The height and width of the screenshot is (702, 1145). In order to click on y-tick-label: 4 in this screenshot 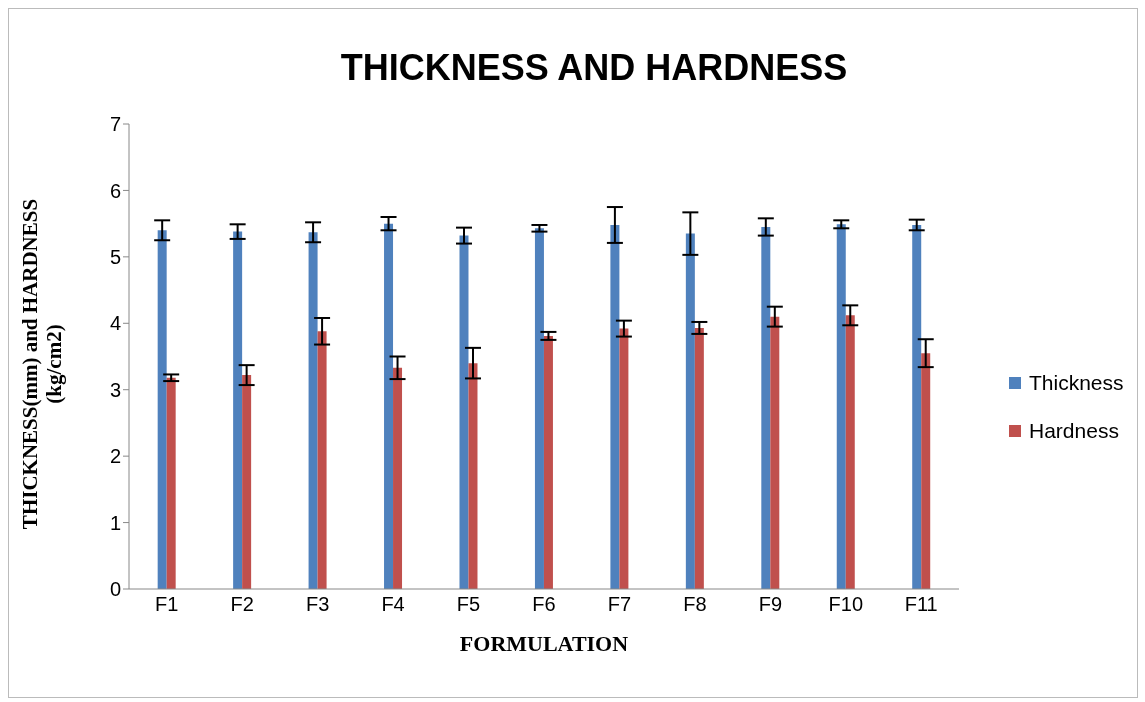, I will do `click(115, 323)`.